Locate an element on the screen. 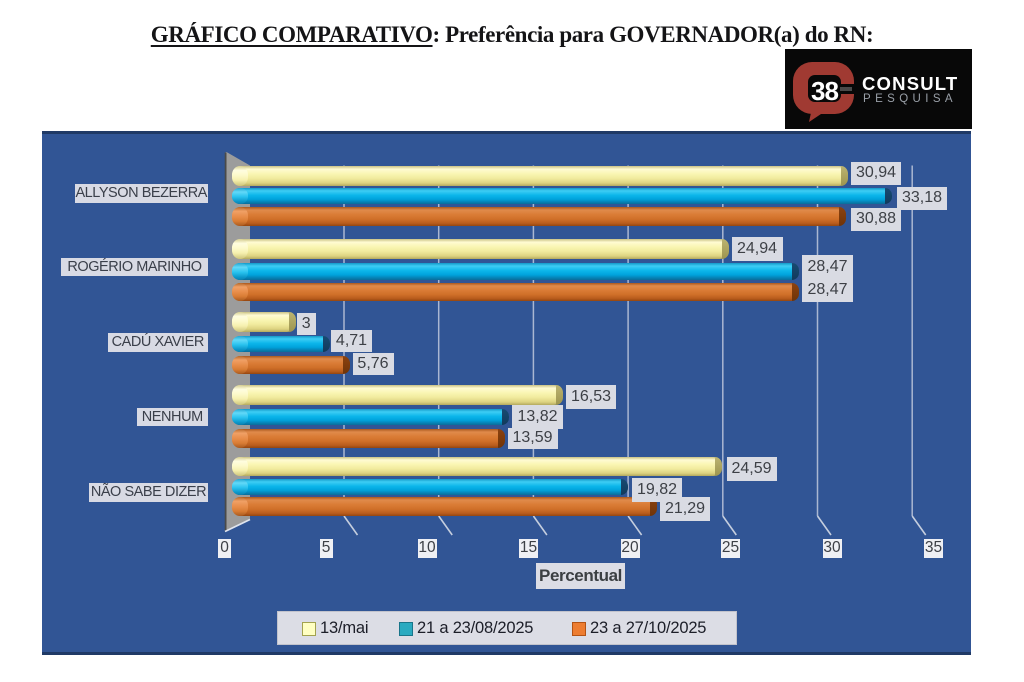  svg-text: CONSULT is located at coordinates (910, 83).